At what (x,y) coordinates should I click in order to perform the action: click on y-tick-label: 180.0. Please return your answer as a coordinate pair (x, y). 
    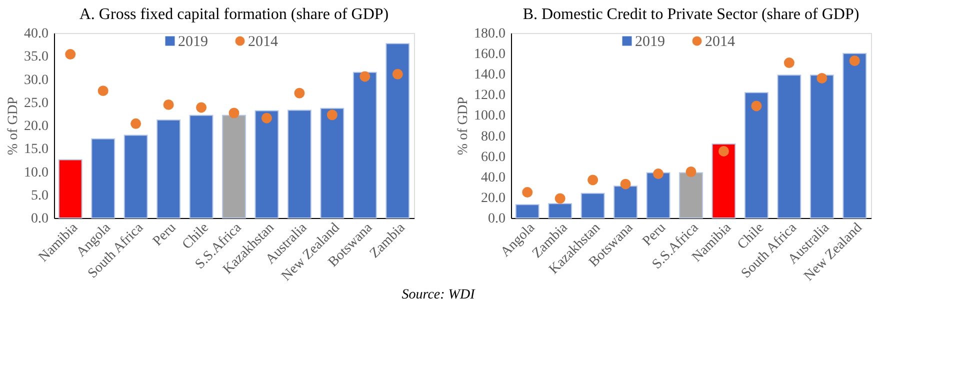
    Looking at the image, I should click on (490, 34).